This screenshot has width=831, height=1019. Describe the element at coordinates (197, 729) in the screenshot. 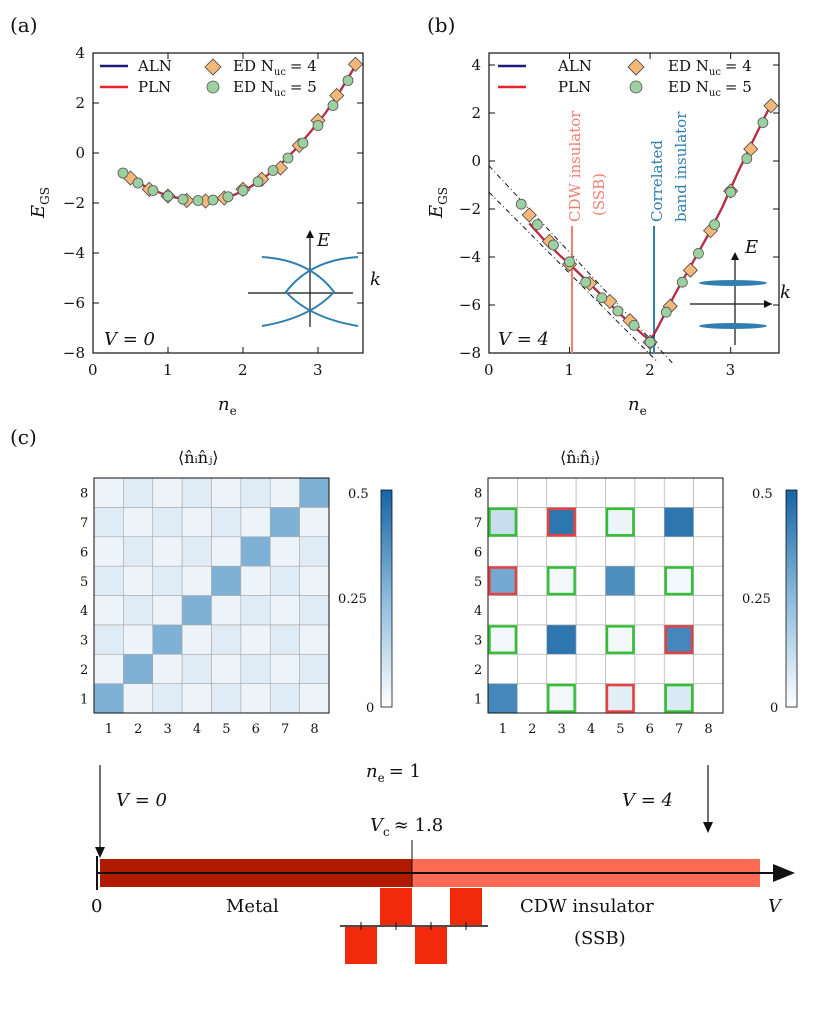

I see `heatmap-x-tick: 4` at that location.